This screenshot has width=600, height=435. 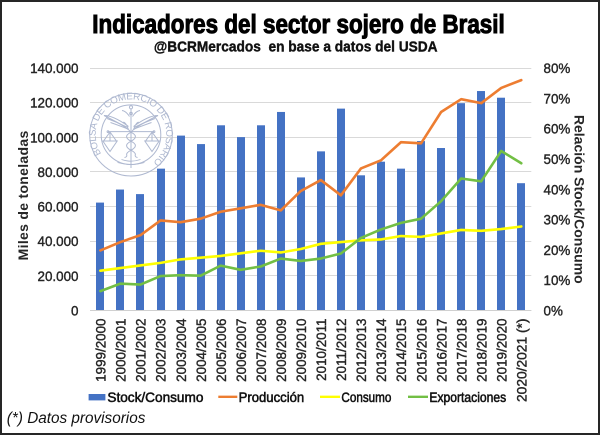 I want to click on svg-text: 1999/2000, so click(x=101, y=350).